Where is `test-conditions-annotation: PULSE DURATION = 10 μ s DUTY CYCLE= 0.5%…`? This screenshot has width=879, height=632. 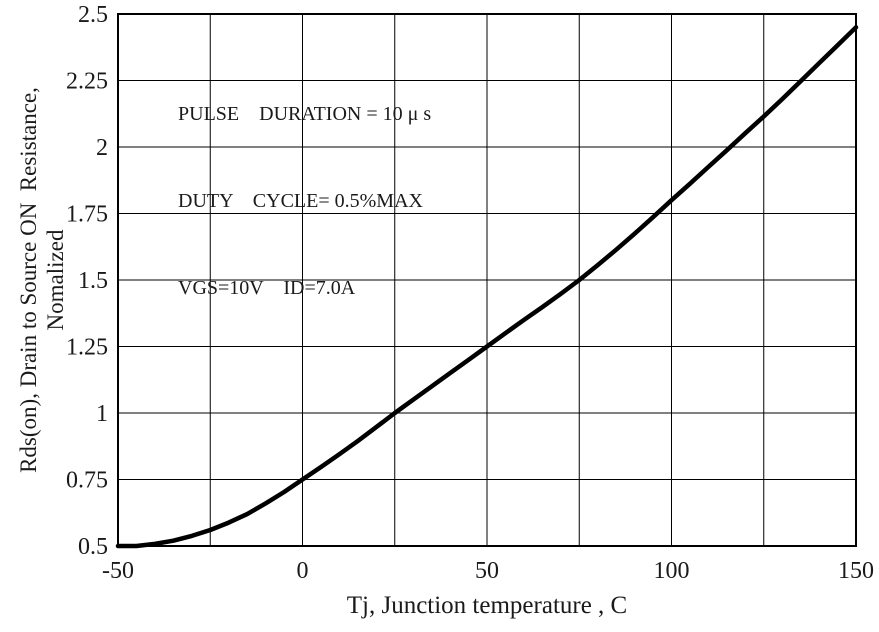 test-conditions-annotation: PULSE DURATION = 10 μ s DUTY CYCLE= 0.5%… is located at coordinates (304, 201).